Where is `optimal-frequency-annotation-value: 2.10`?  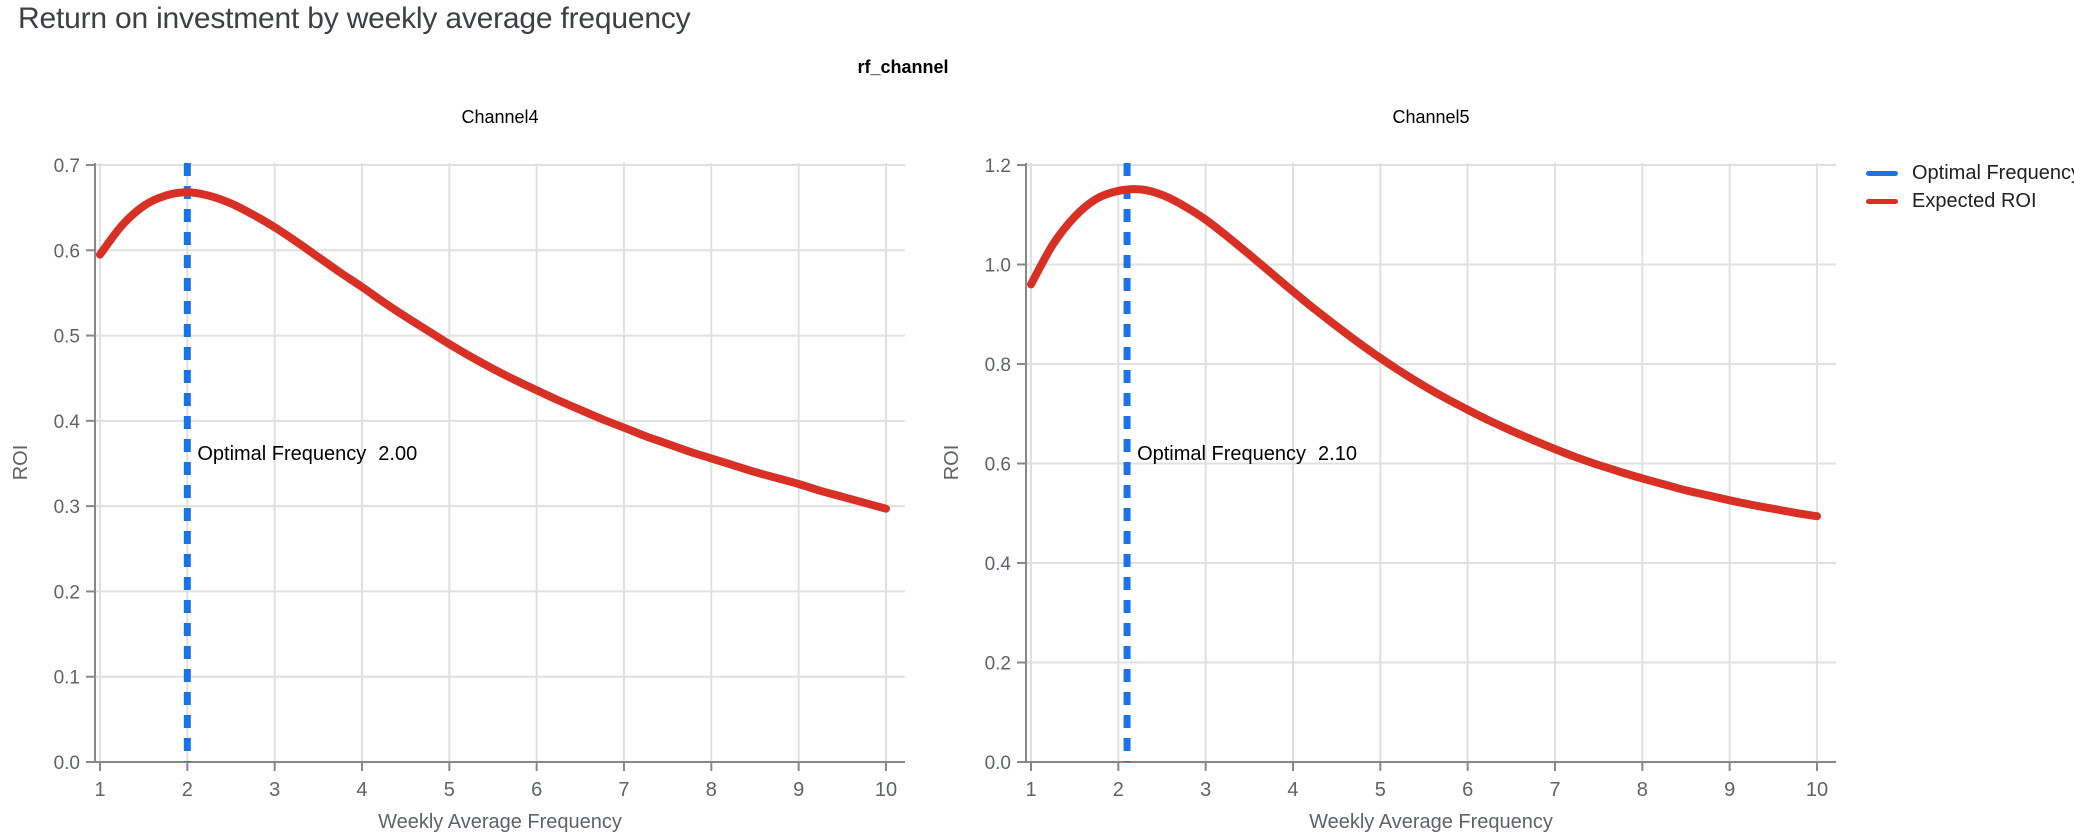
optimal-frequency-annotation-value: 2.10 is located at coordinates (1337, 454).